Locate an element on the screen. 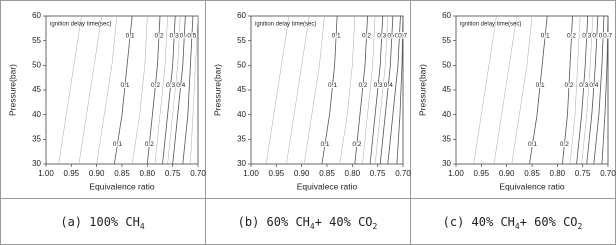 The image size is (616, 245). caption-part: + 60% CO is located at coordinates (549, 222).